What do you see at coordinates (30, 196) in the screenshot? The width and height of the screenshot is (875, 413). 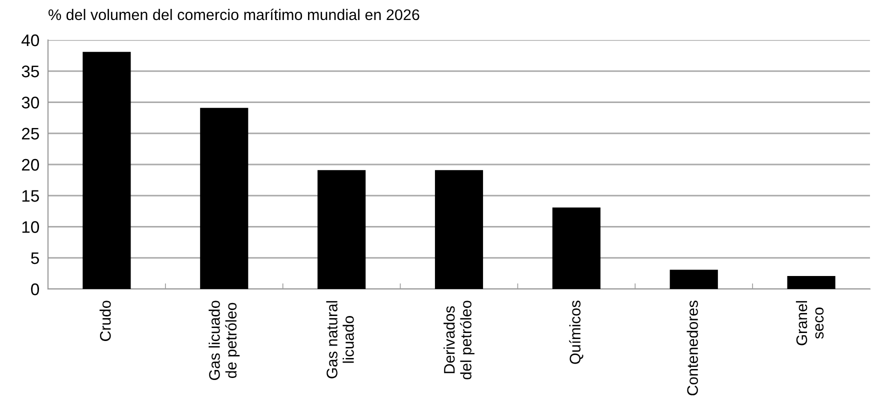 I see `y-tick-label: 15` at bounding box center [30, 196].